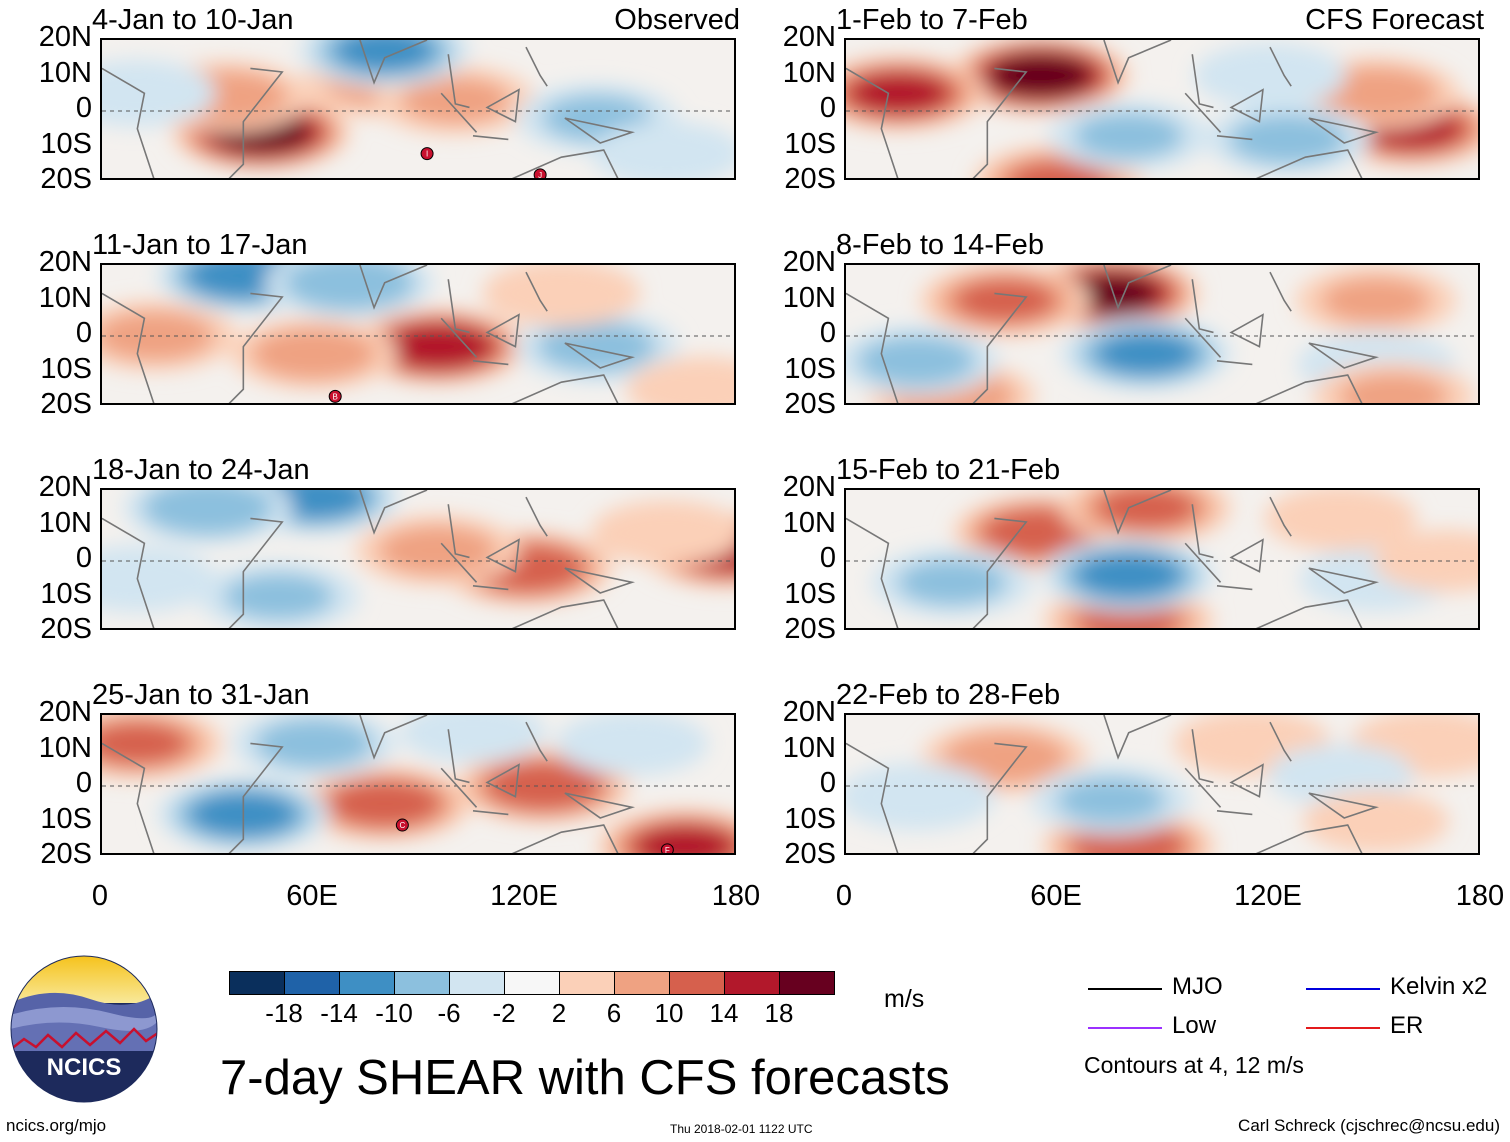 This screenshot has height=1142, width=1510. Describe the element at coordinates (667, 850) in the screenshot. I see `svg-text: F` at that location.